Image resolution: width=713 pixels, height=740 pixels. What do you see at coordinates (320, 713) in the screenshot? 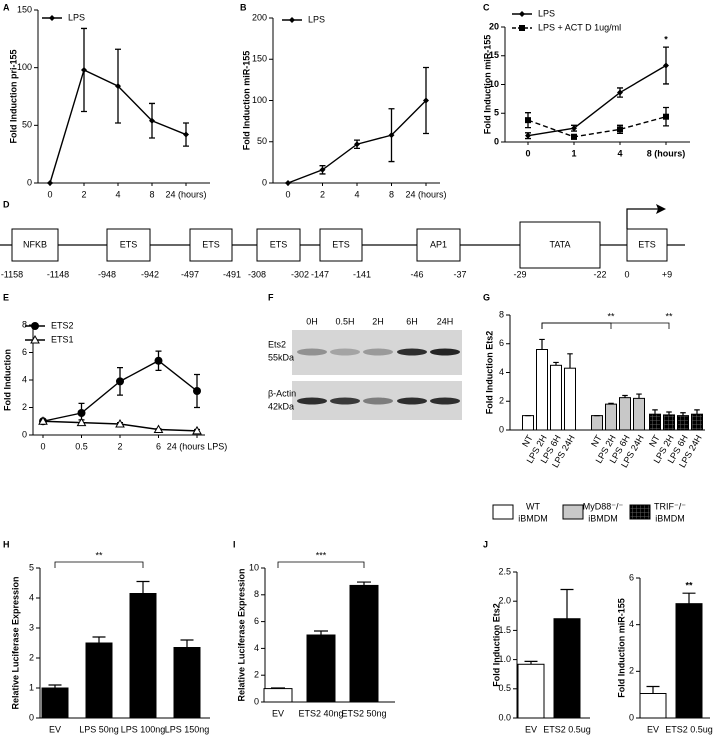
I see `x-tick-label: ETS2 40ng` at bounding box center [320, 713].